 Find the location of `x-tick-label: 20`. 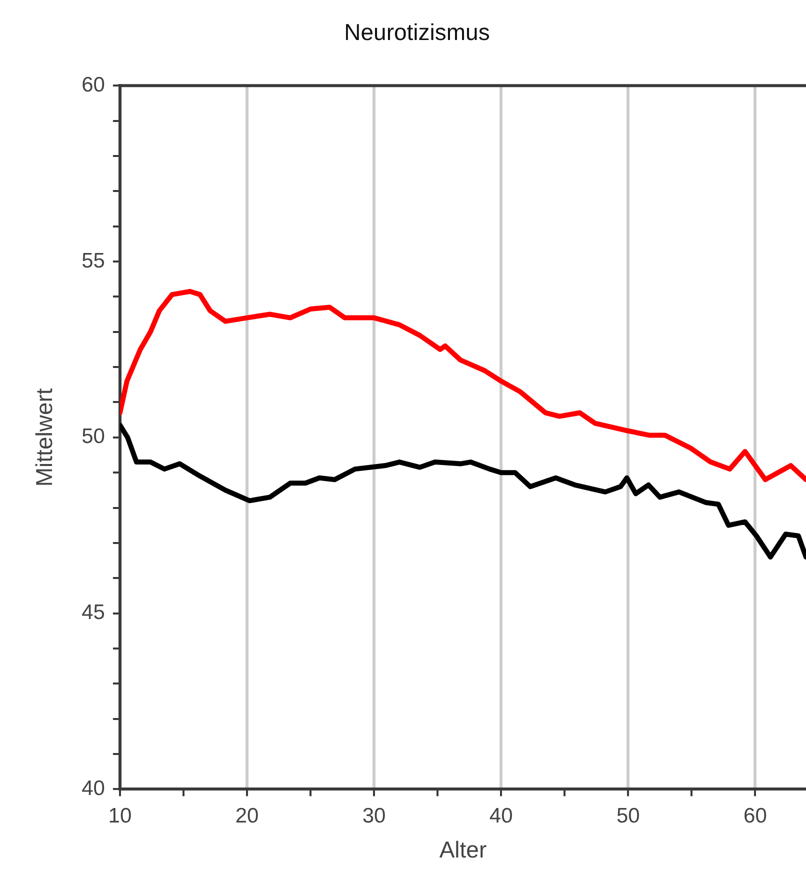

x-tick-label: 20 is located at coordinates (247, 816).